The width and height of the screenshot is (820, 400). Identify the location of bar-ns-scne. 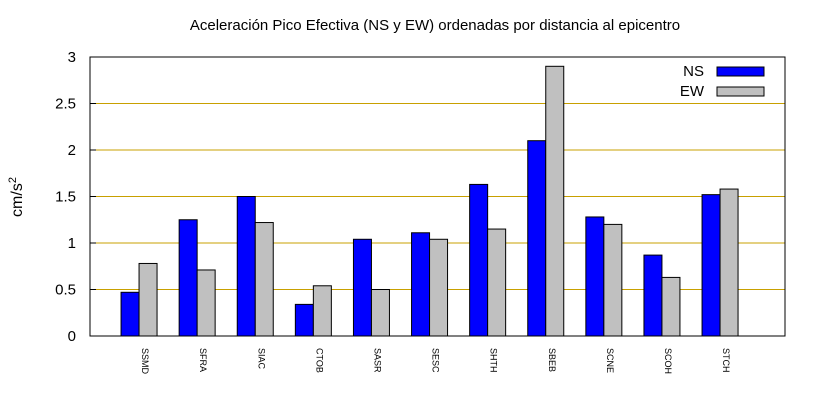
(595, 276).